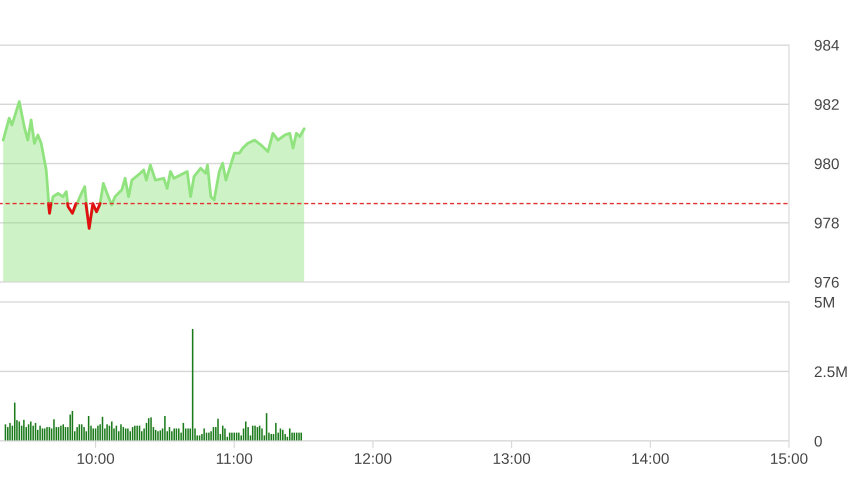  I want to click on x-tick-label: 15:00, so click(789, 458).